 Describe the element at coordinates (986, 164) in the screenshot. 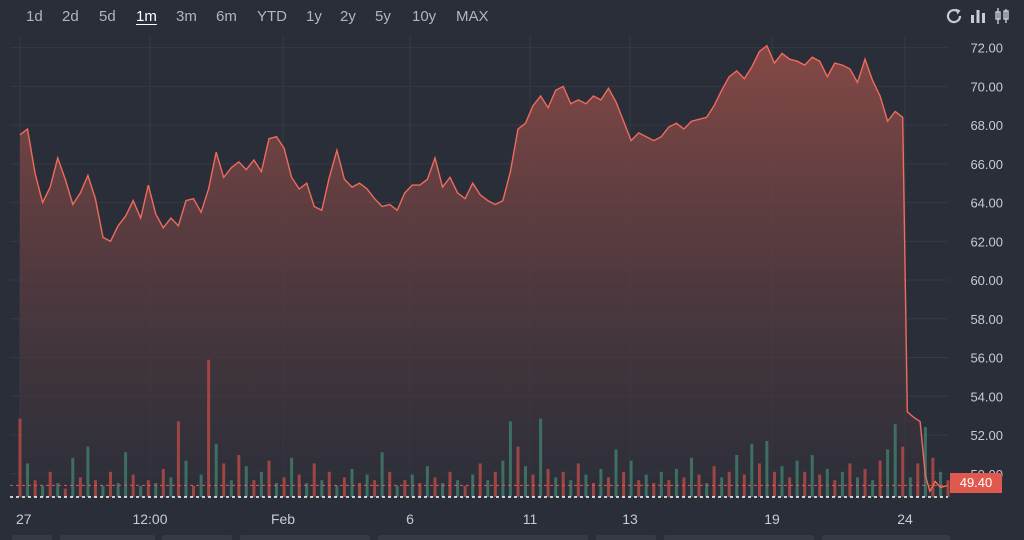

I see `y-tick-label: 66.00` at that location.